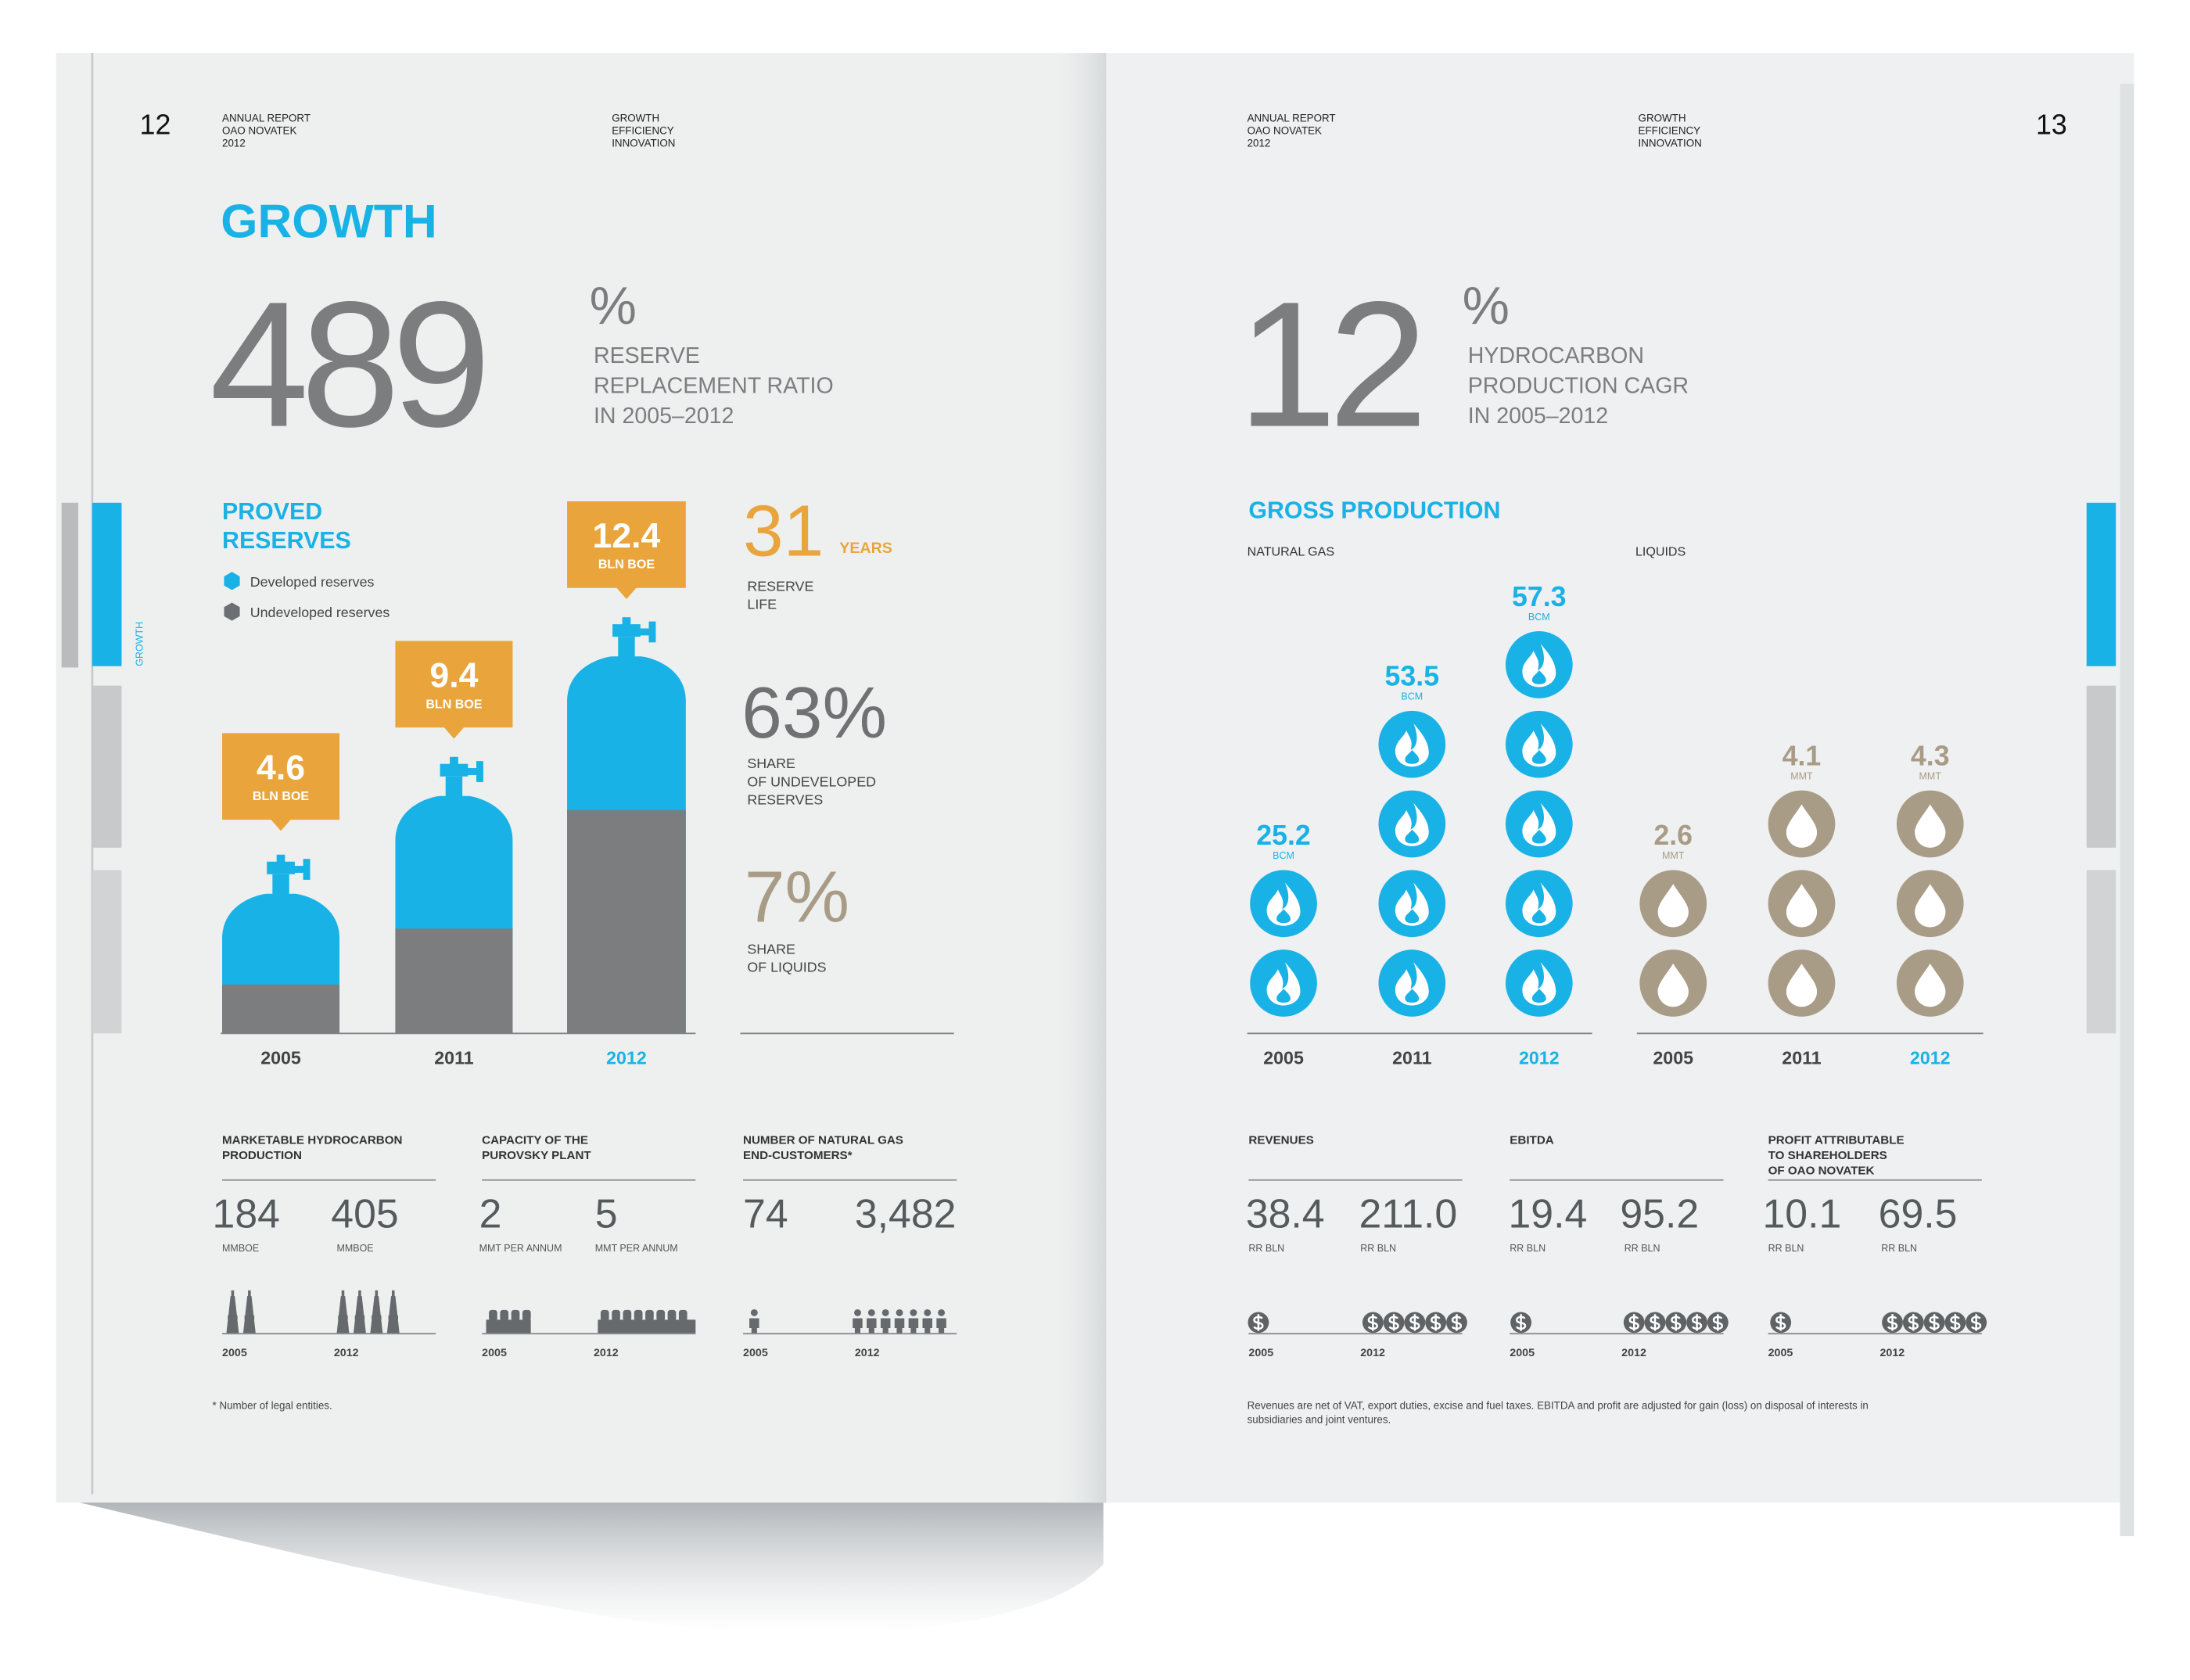  Describe the element at coordinates (1319, 1419) in the screenshot. I see `footnote: subsidiaries and joint ventures.` at that location.